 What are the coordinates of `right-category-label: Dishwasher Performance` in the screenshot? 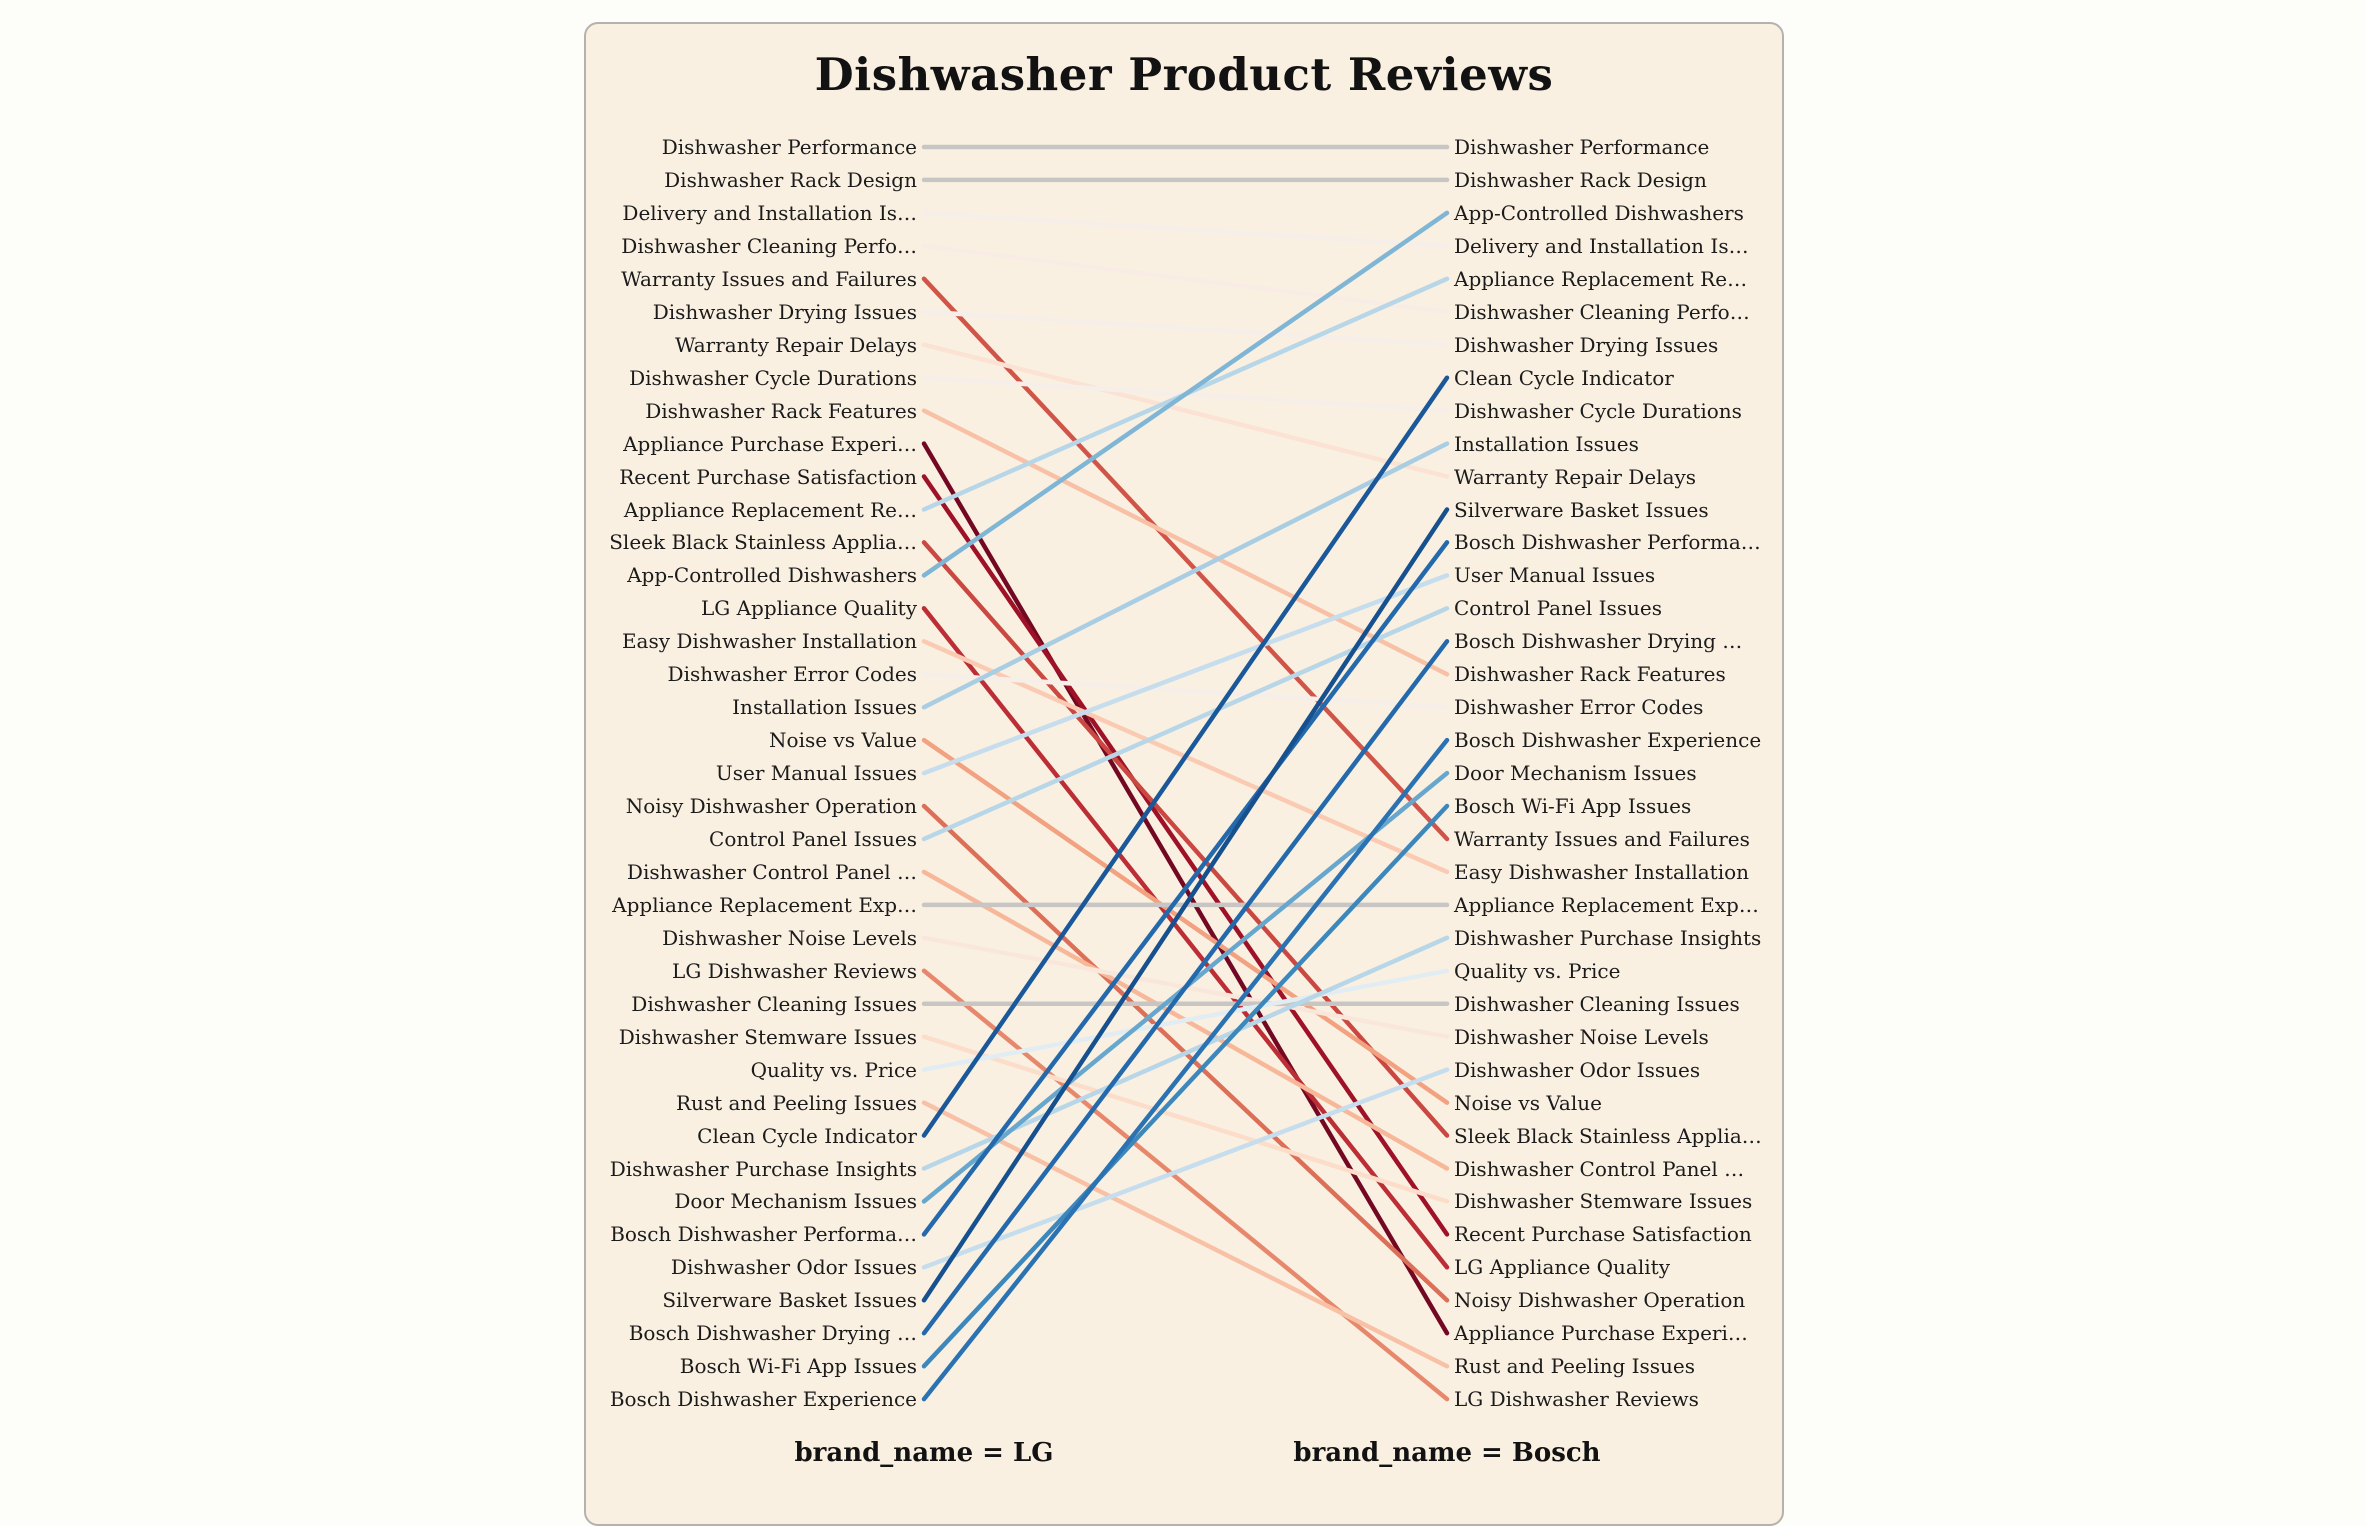 It's located at (1582, 147).